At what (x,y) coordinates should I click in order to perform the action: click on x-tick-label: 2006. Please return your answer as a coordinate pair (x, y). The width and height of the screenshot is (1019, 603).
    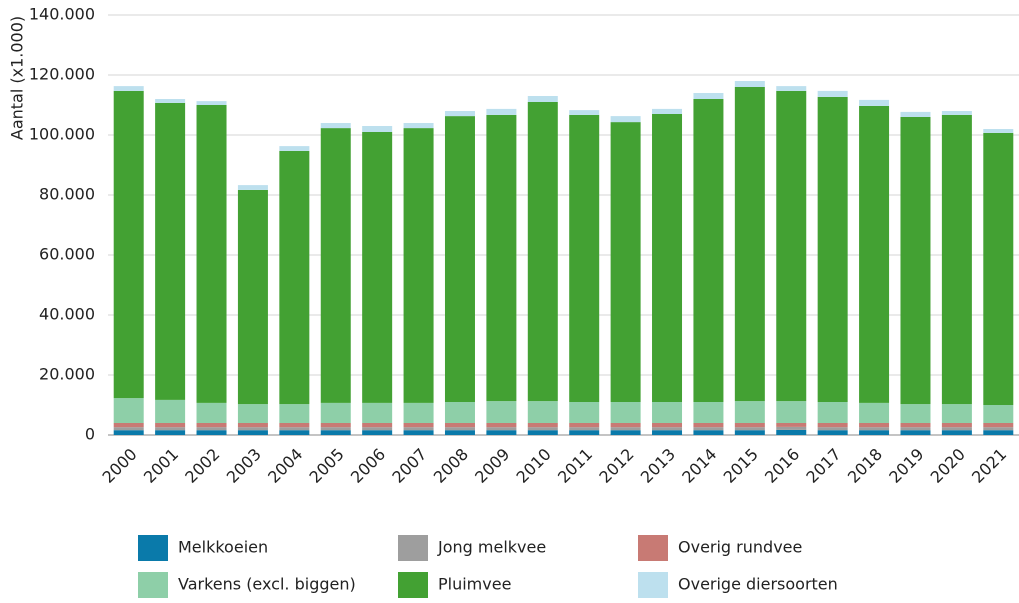
    Looking at the image, I should click on (368, 466).